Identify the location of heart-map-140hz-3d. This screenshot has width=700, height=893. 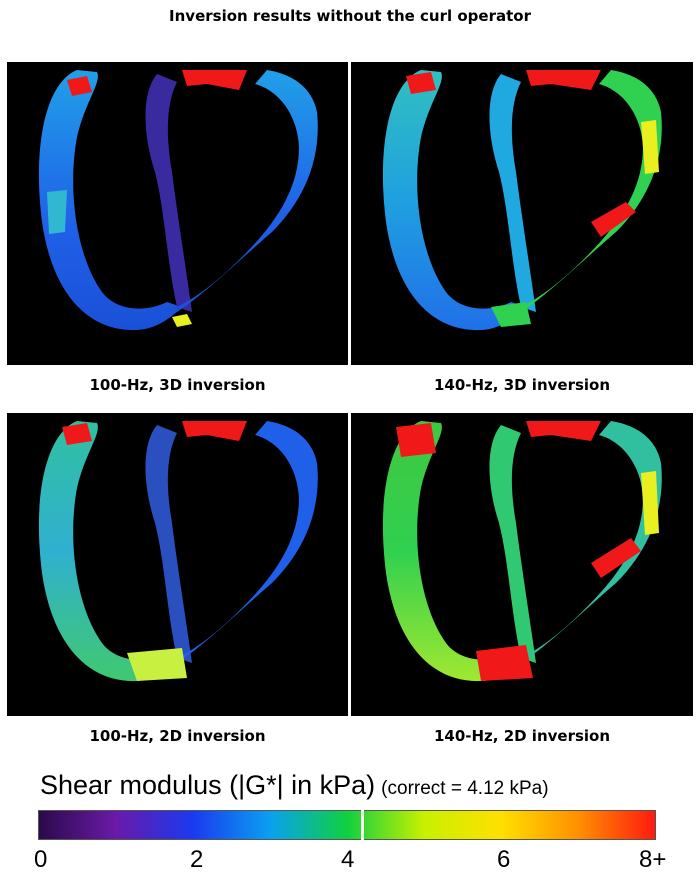
(522, 200).